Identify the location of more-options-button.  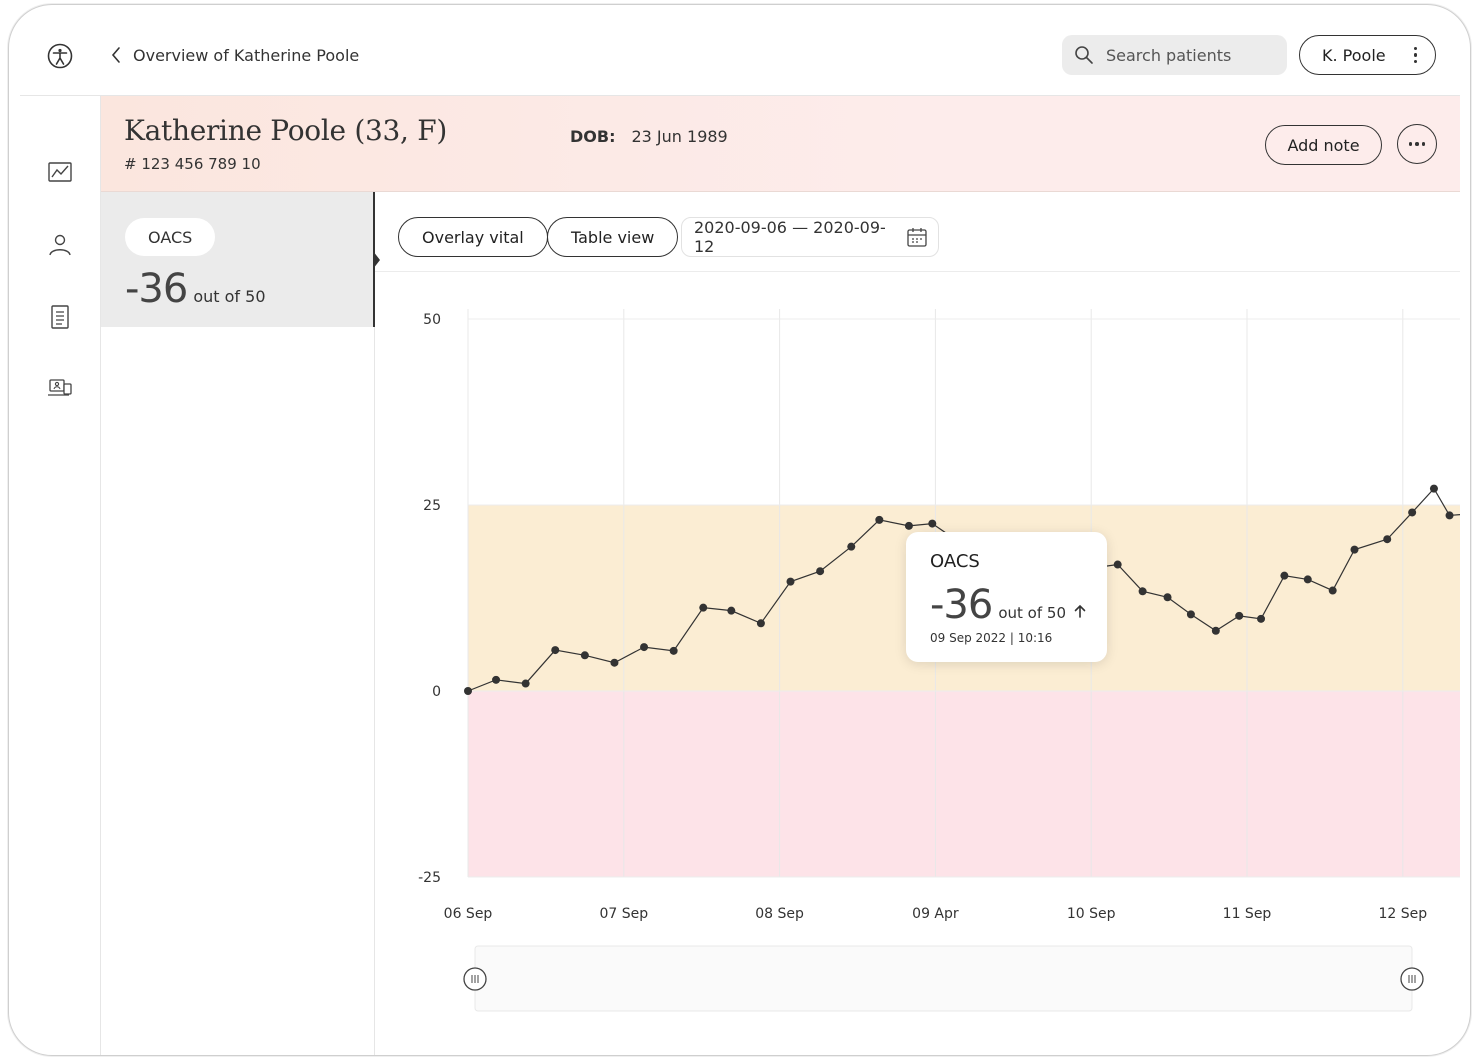
(1417, 144).